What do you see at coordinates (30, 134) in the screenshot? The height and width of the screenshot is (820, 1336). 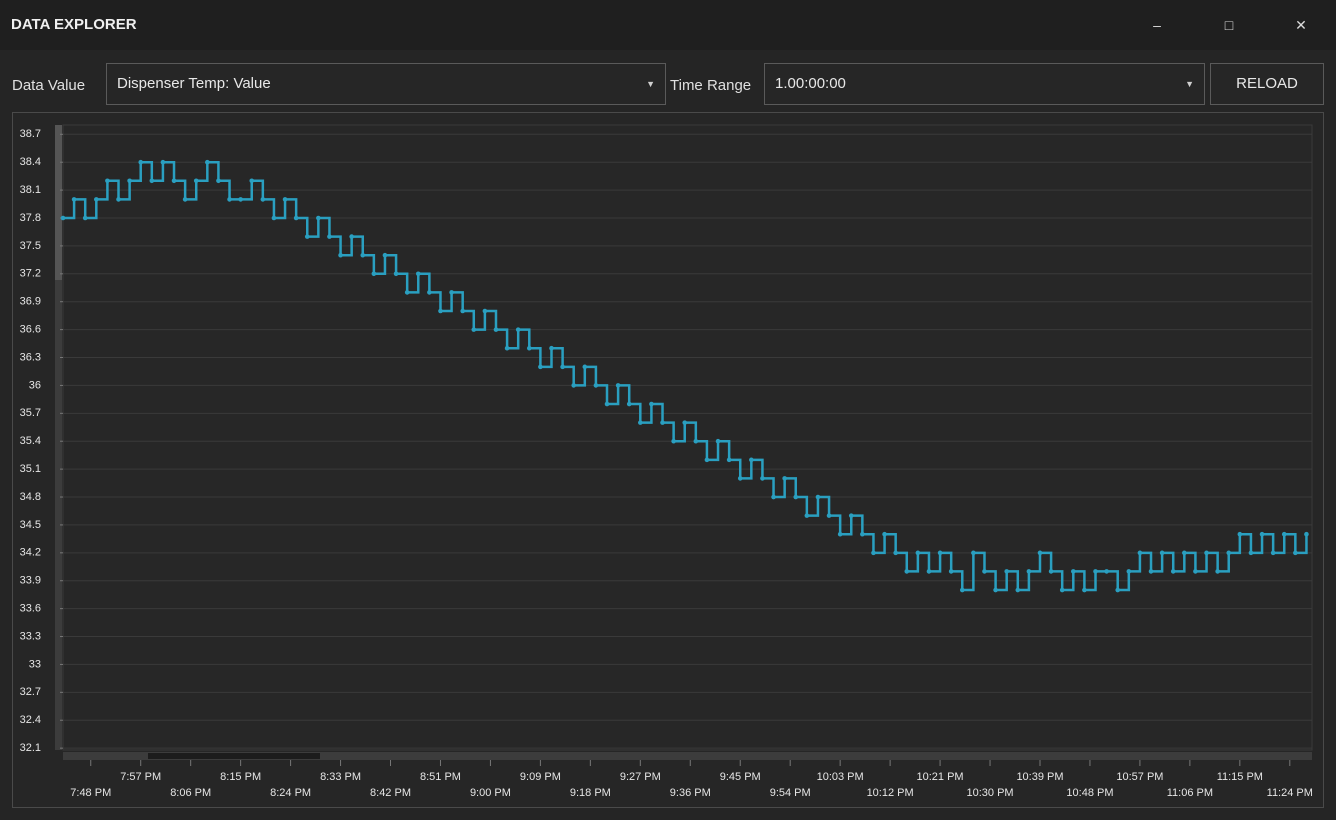 I see `y-tick-label: 38.7` at bounding box center [30, 134].